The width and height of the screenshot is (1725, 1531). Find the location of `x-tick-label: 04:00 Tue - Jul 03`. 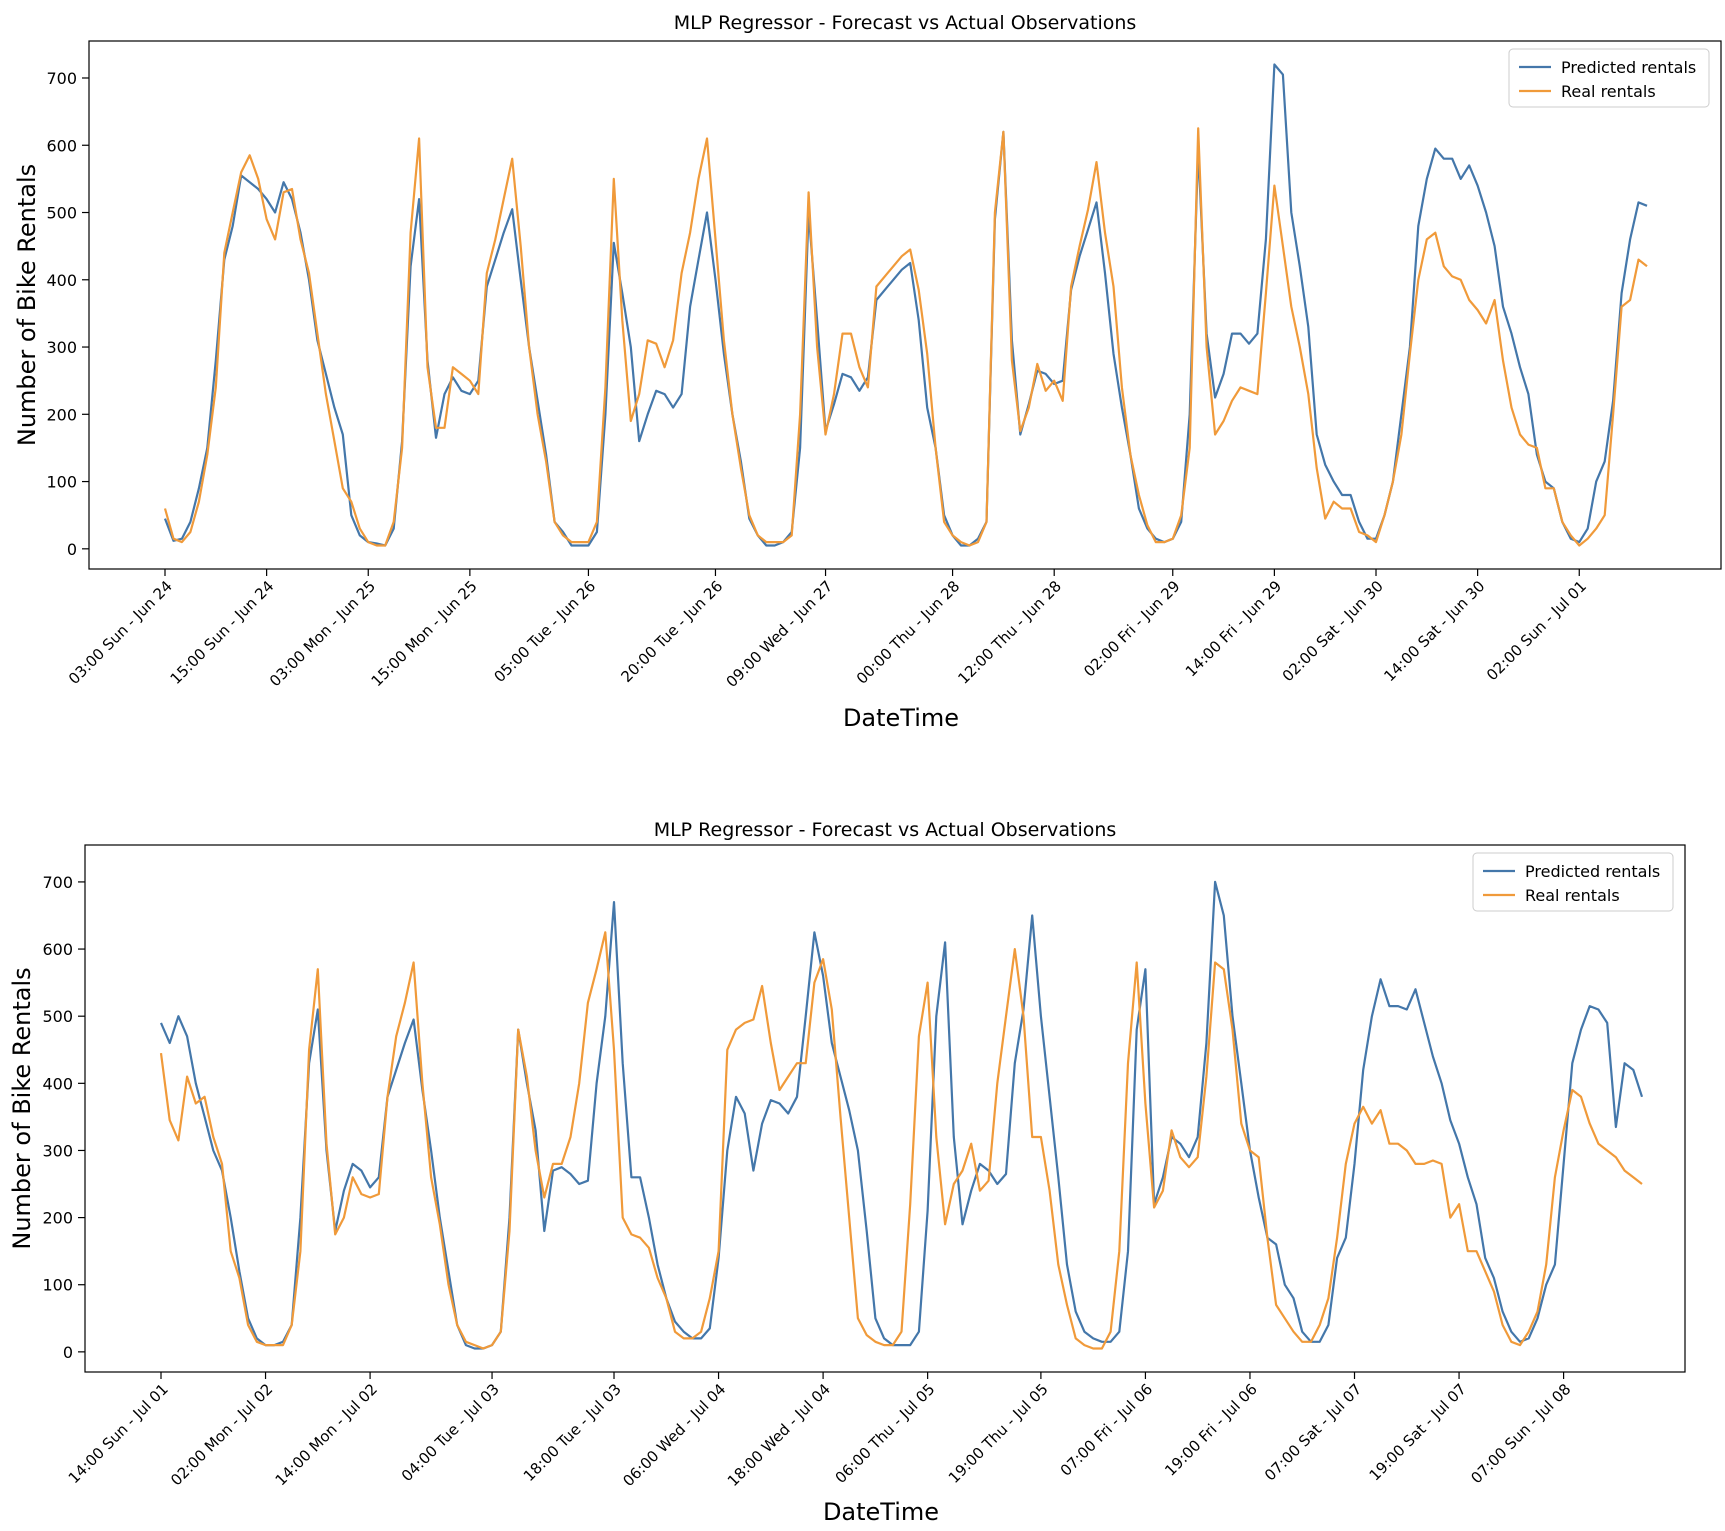

x-tick-label: 04:00 Tue - Jul 03 is located at coordinates (450, 1432).